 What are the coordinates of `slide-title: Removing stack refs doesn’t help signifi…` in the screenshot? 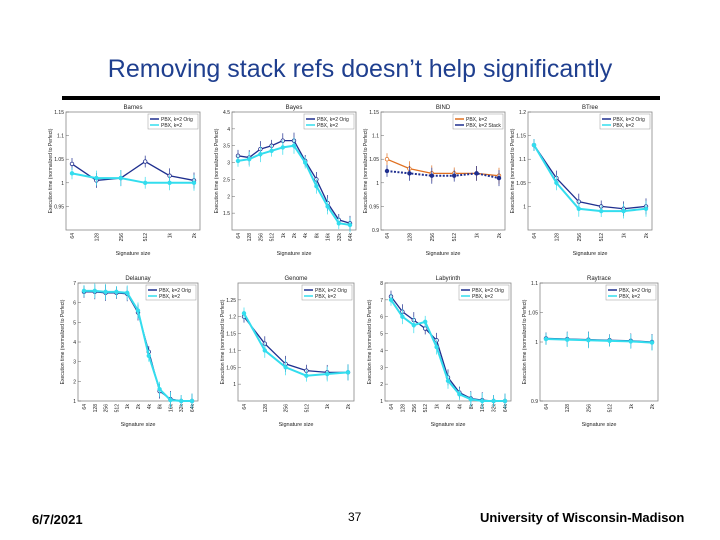 It's located at (360, 69).